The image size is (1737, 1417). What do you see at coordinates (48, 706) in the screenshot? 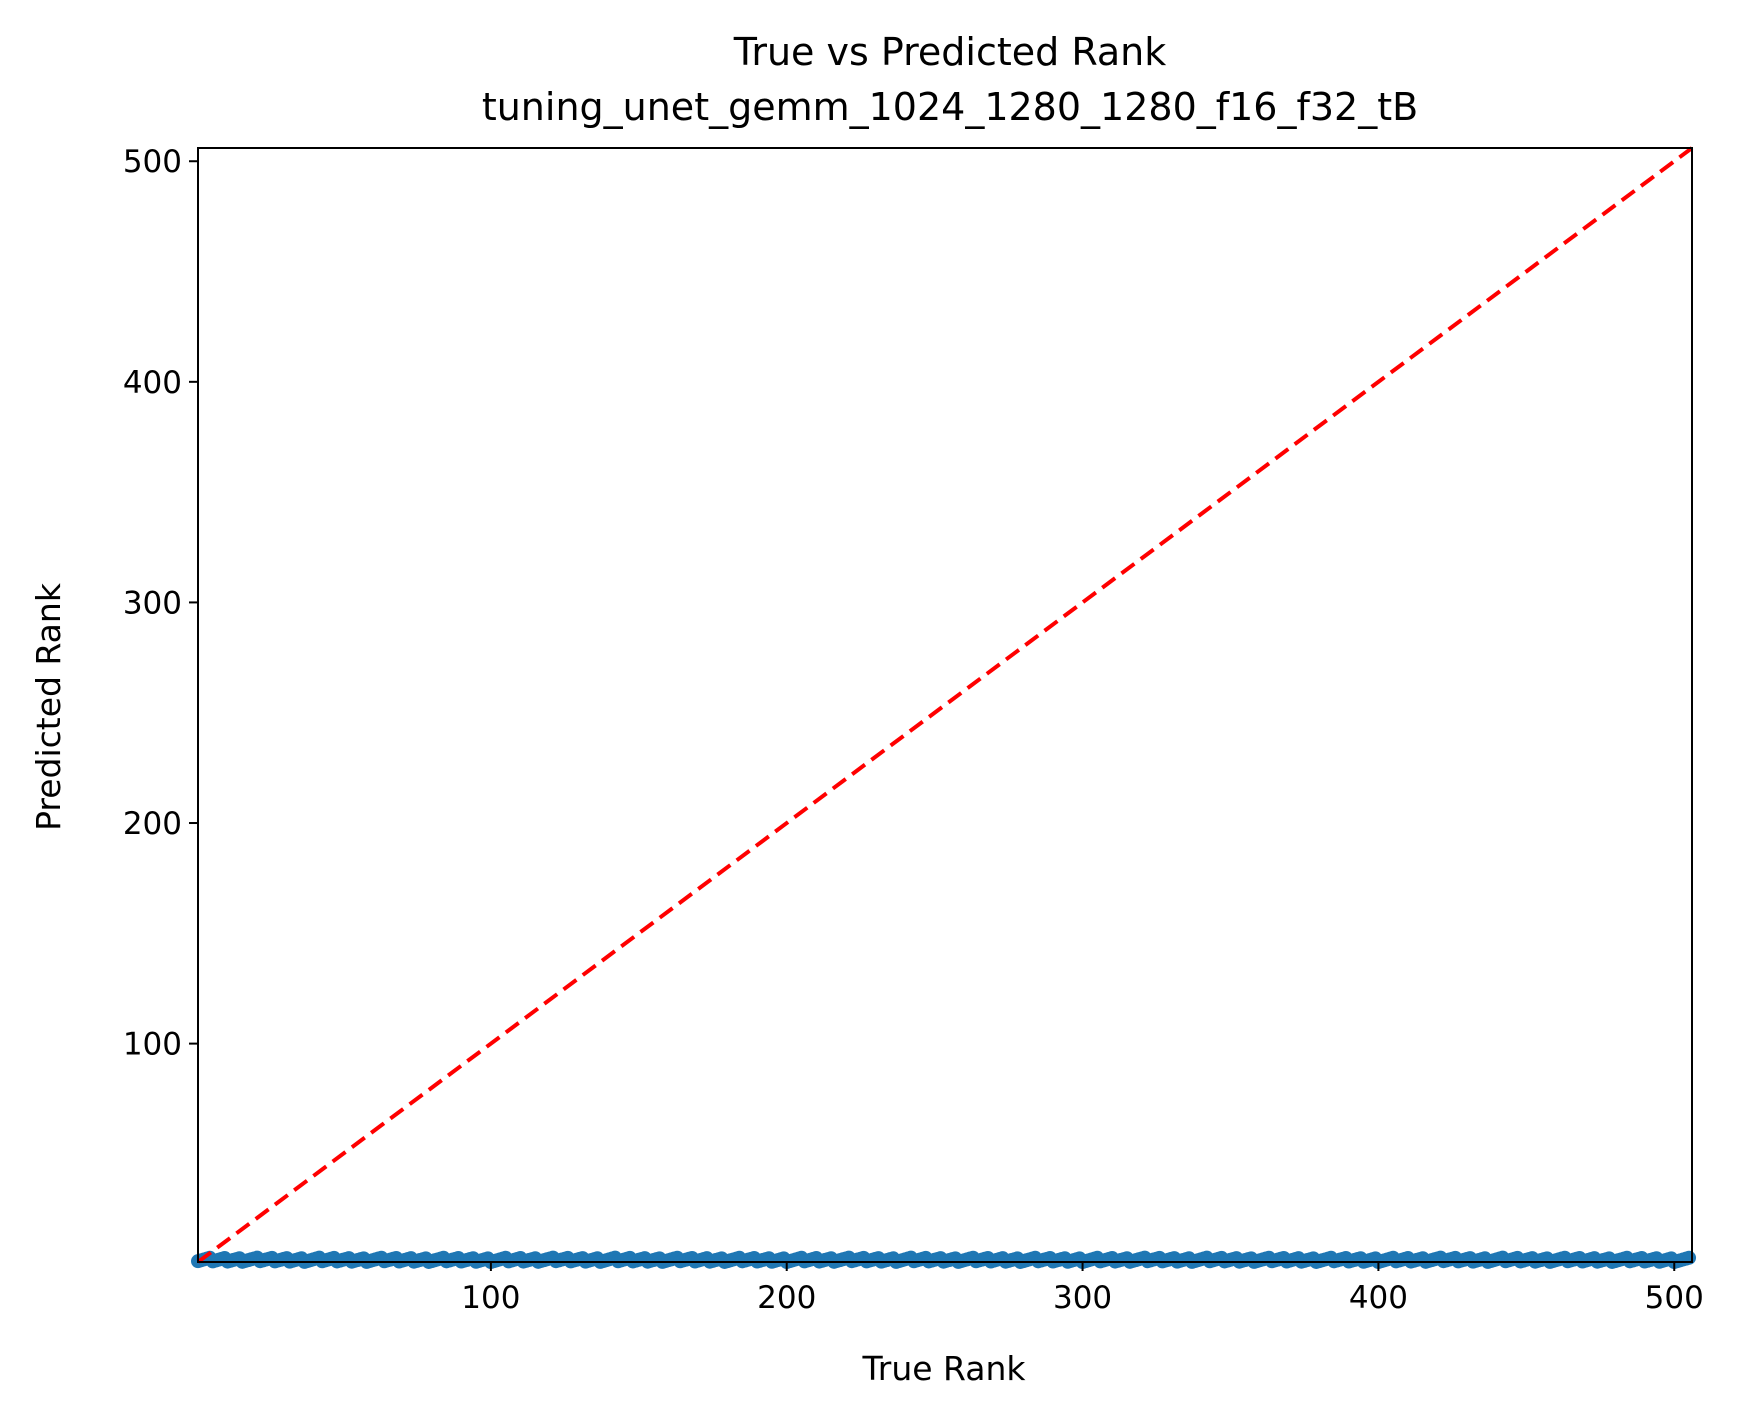
I see `y-axis-label: Predicted Rank` at bounding box center [48, 706].